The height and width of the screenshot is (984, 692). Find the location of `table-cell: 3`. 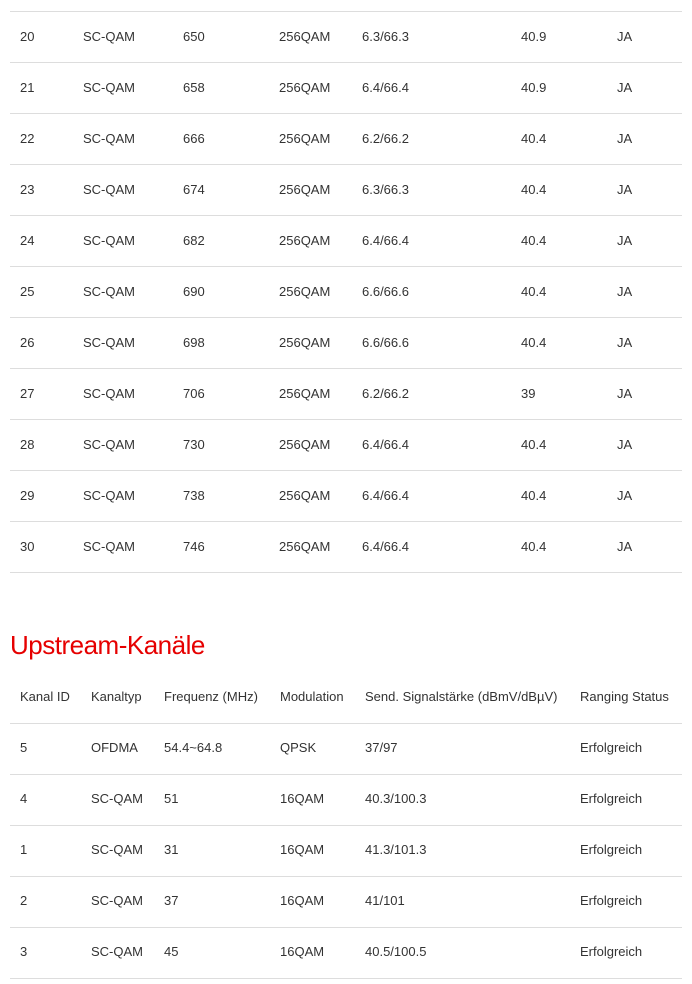

table-cell: 3 is located at coordinates (24, 951).